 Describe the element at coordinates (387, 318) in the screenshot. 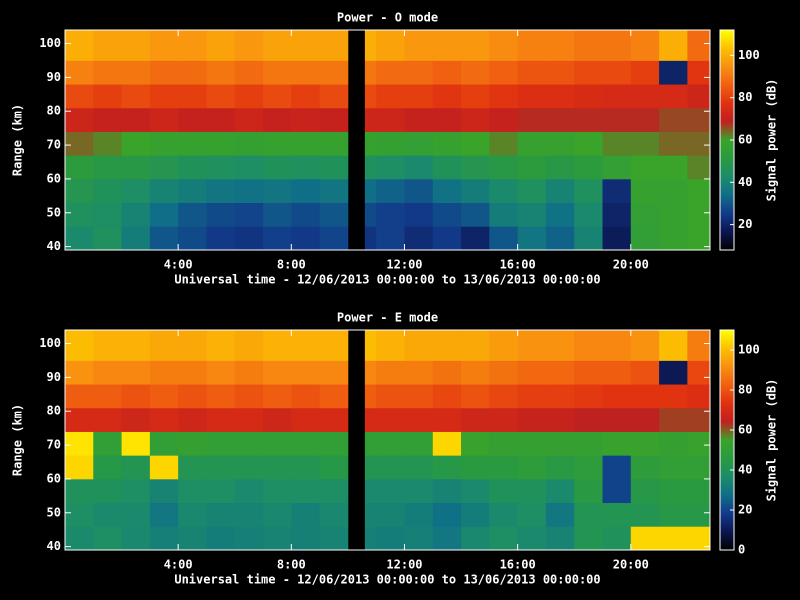

I see `chart-title: Power - E mode` at that location.